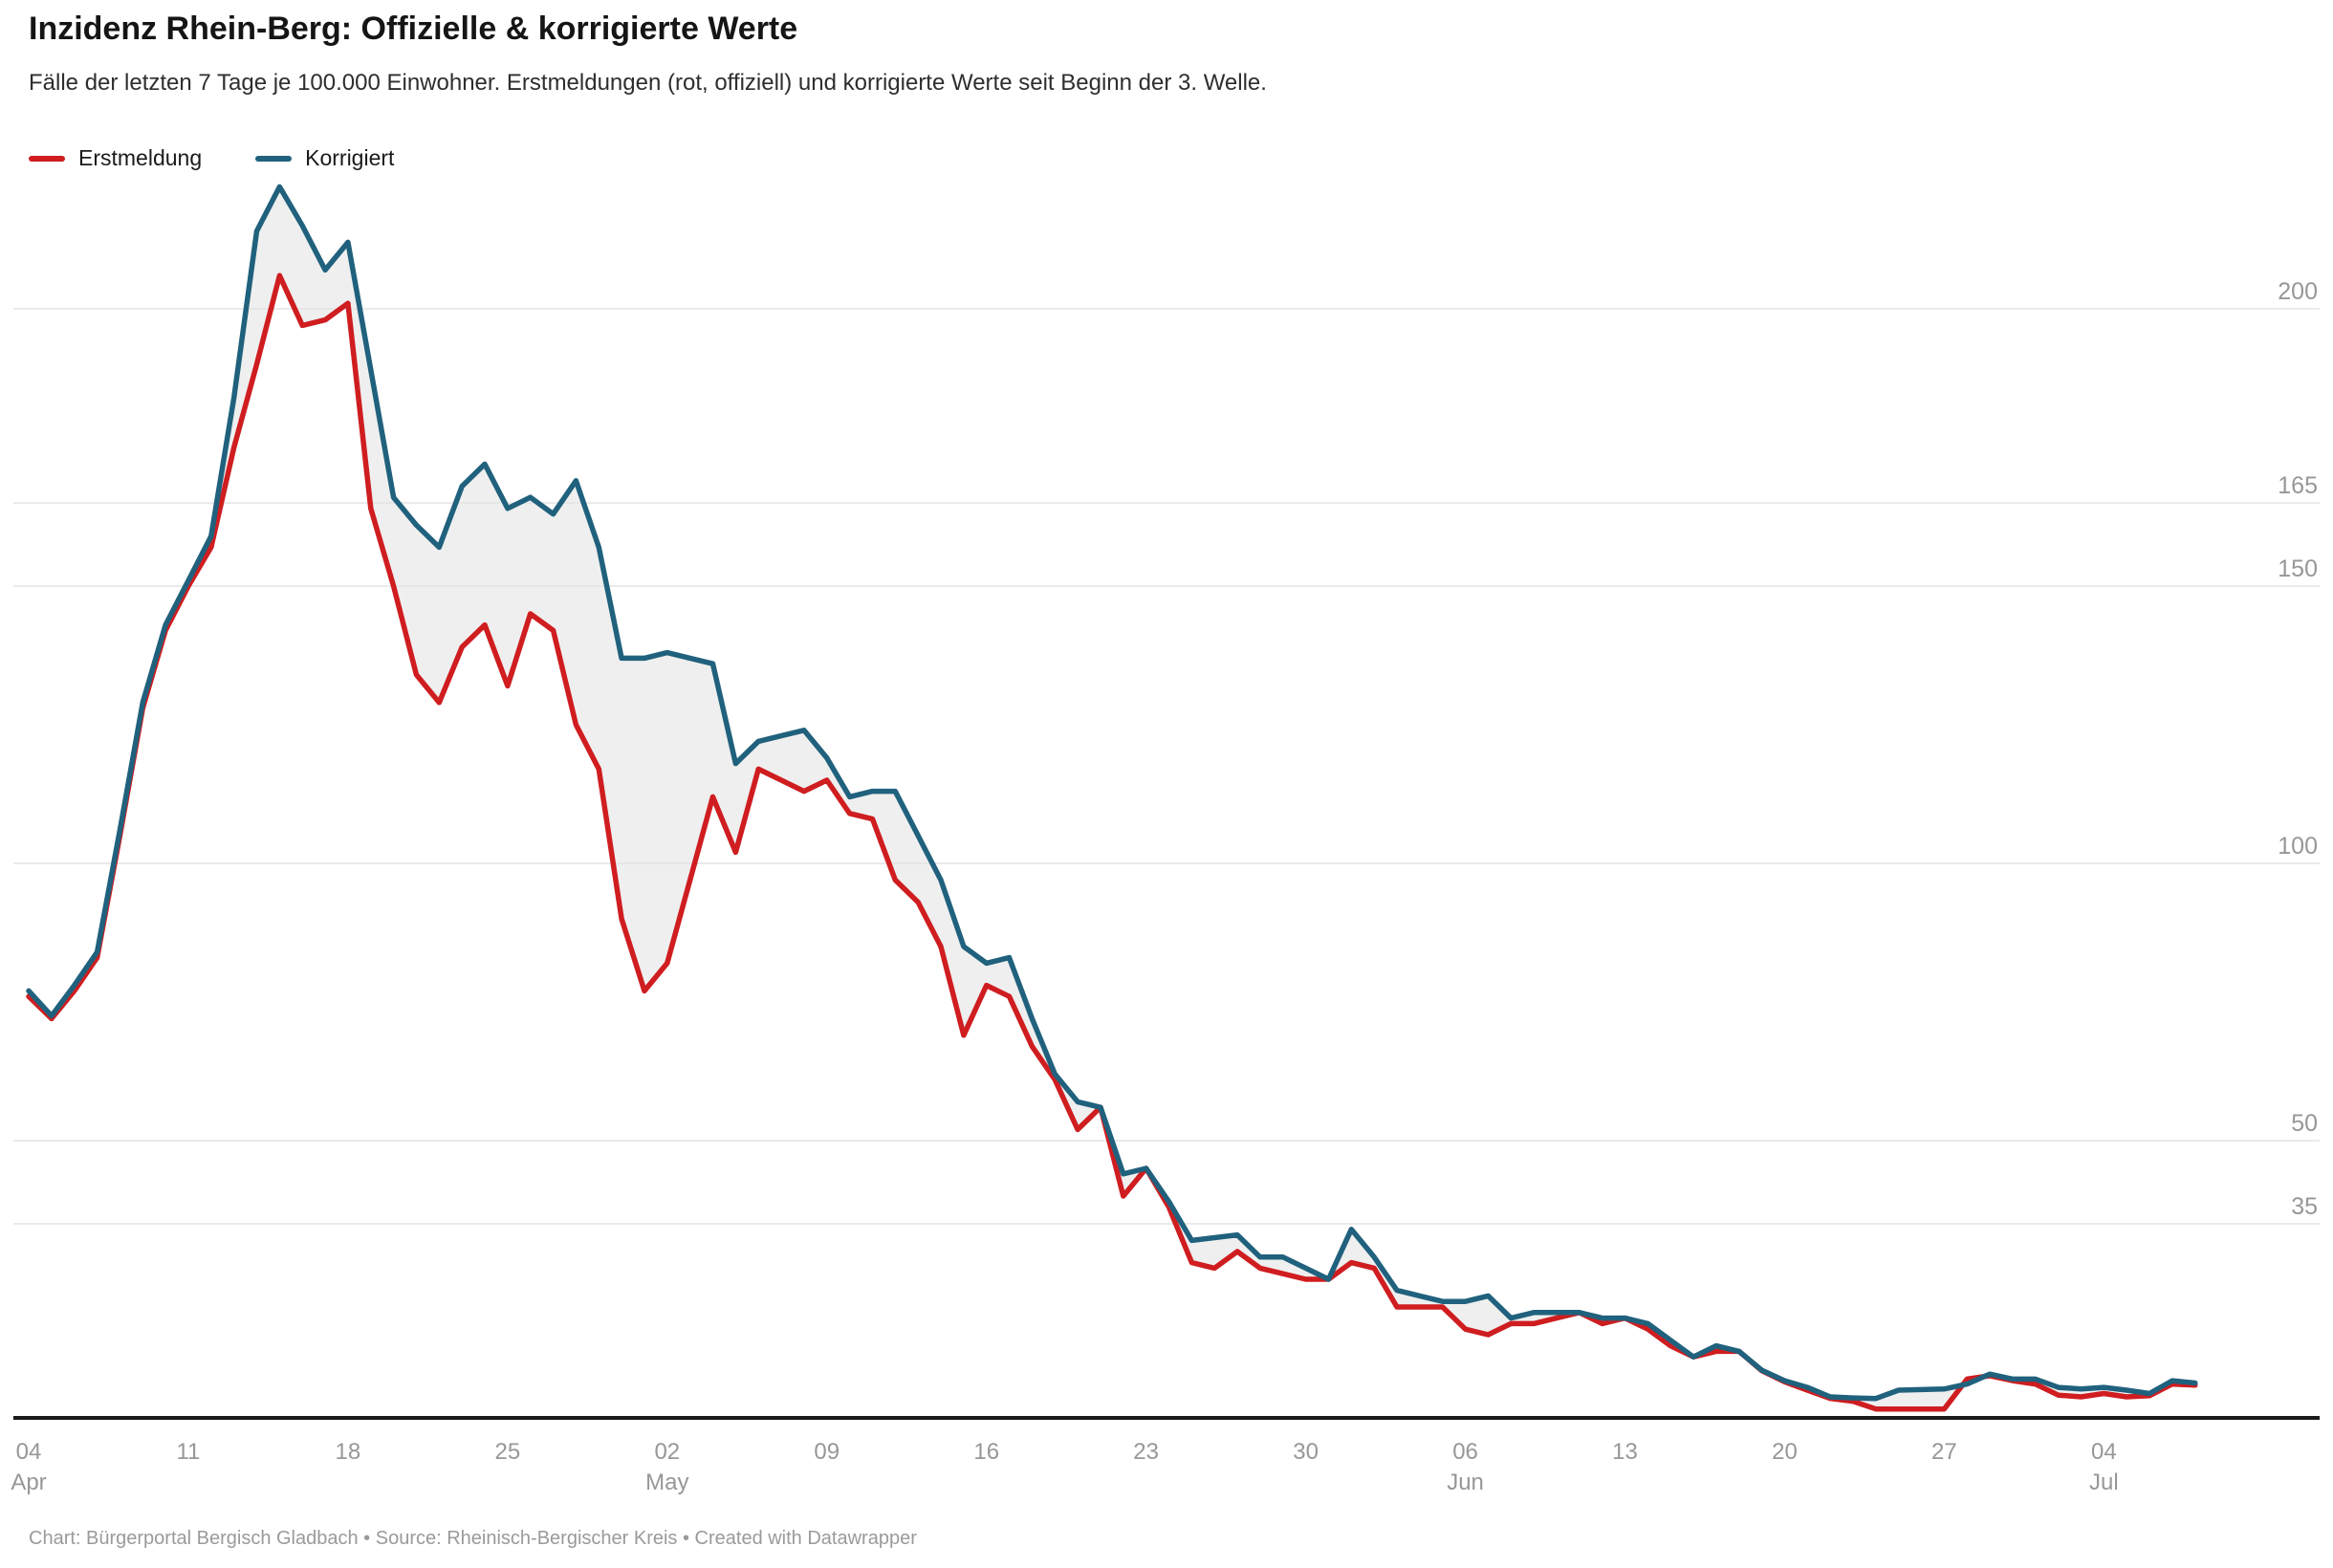 Image resolution: width=2333 pixels, height=1568 pixels. I want to click on x-tick-month-jun: Jun, so click(1465, 1482).